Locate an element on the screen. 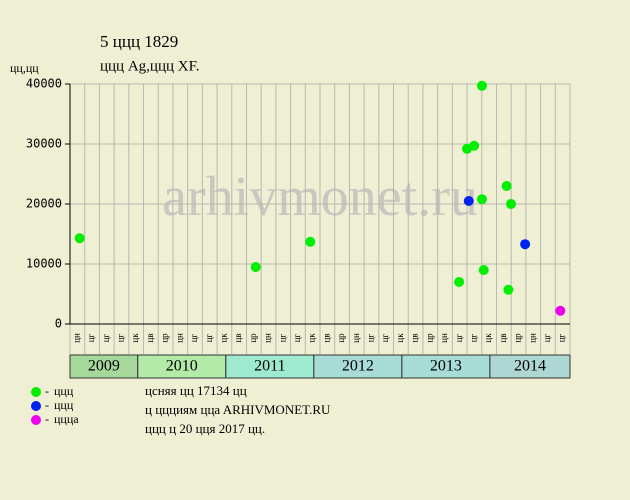 Image resolution: width=630 pixels, height=500 pixels. y-axis-label: цц,цц is located at coordinates (24, 68).